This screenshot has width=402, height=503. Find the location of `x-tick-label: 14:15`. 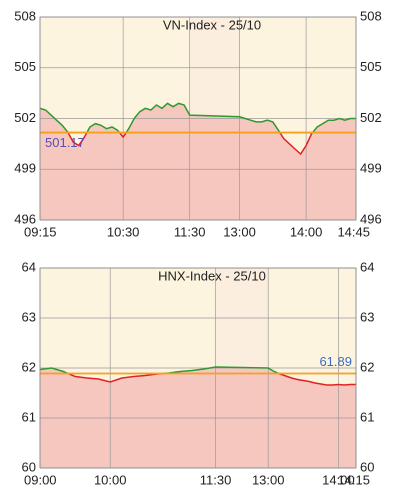

x-tick-label: 14:15 is located at coordinates (353, 479).